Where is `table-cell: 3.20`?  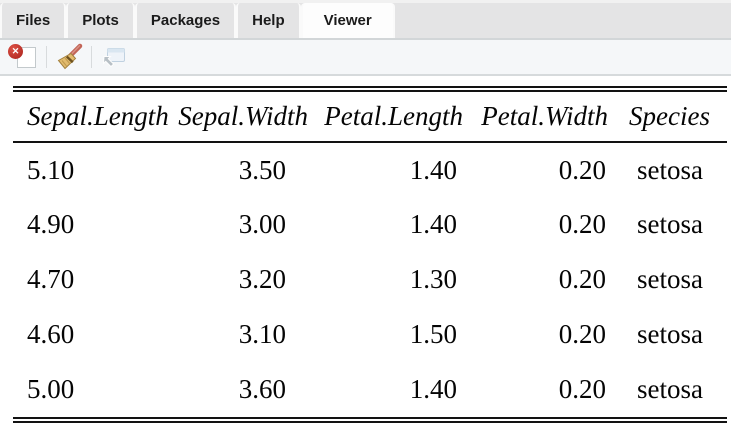 table-cell: 3.20 is located at coordinates (262, 279).